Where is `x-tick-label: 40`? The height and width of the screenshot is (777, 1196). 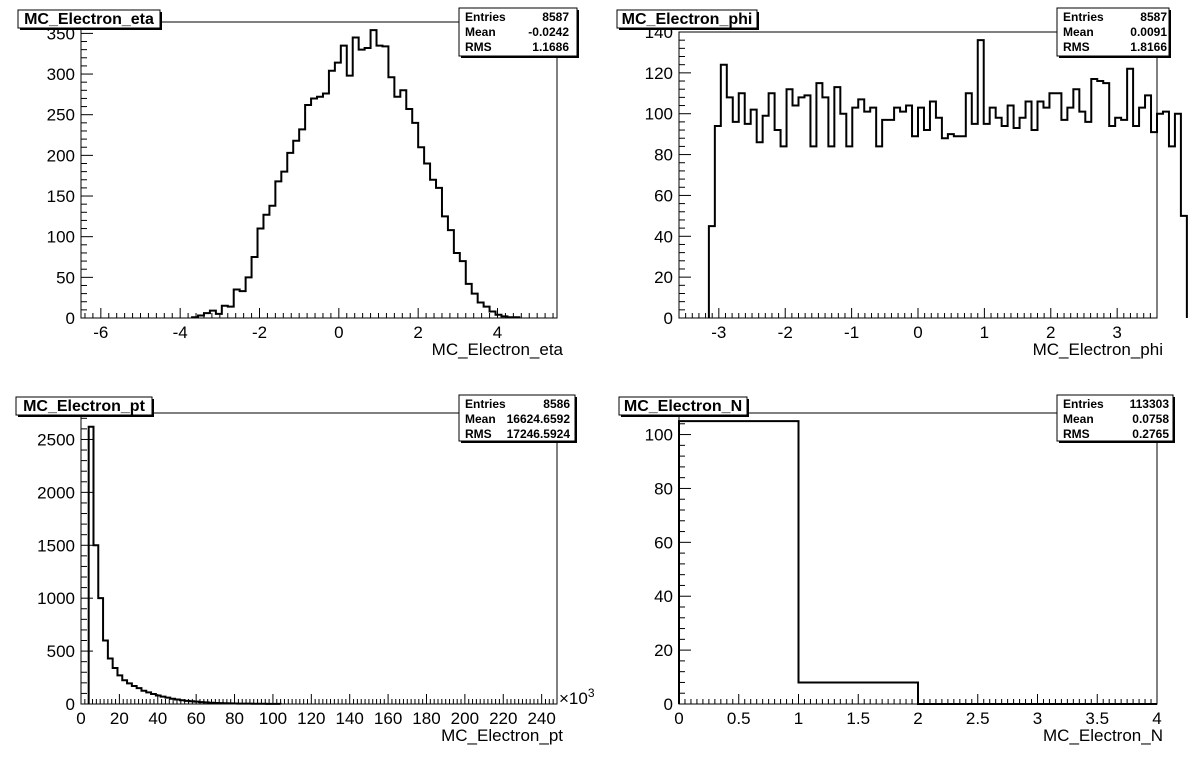 x-tick-label: 40 is located at coordinates (157, 718).